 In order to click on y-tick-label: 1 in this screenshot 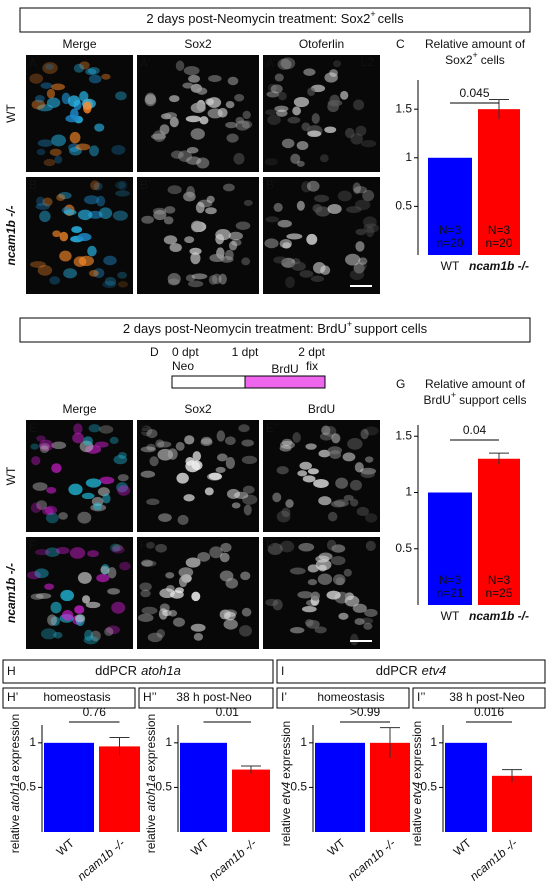, I will do `click(408, 492)`.